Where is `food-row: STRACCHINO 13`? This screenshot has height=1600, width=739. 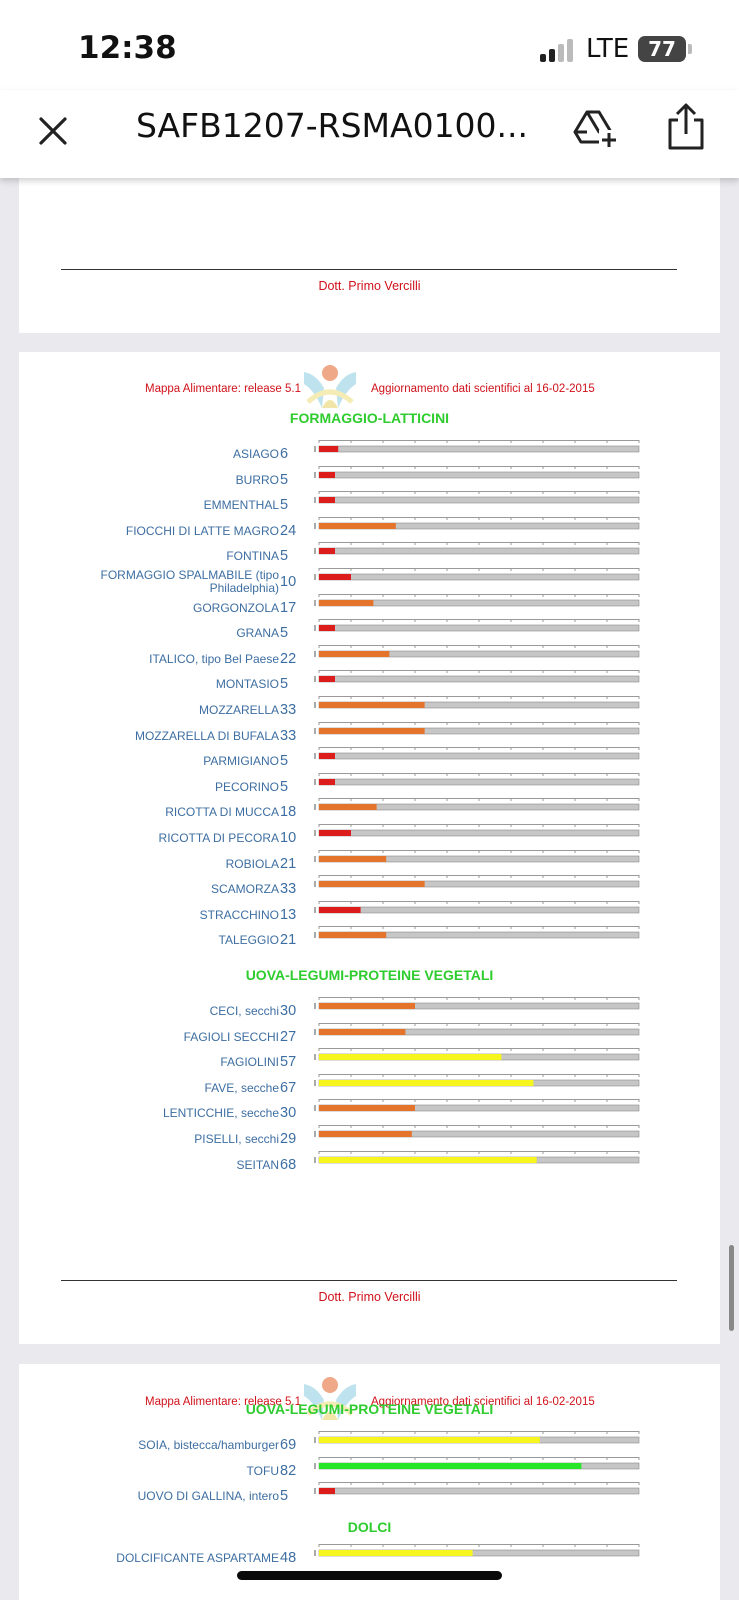 food-row: STRACCHINO 13 is located at coordinates (369, 915).